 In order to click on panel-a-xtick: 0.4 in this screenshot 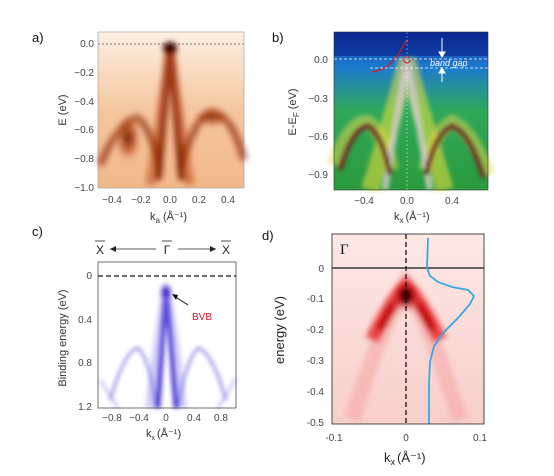, I will do `click(228, 200)`.